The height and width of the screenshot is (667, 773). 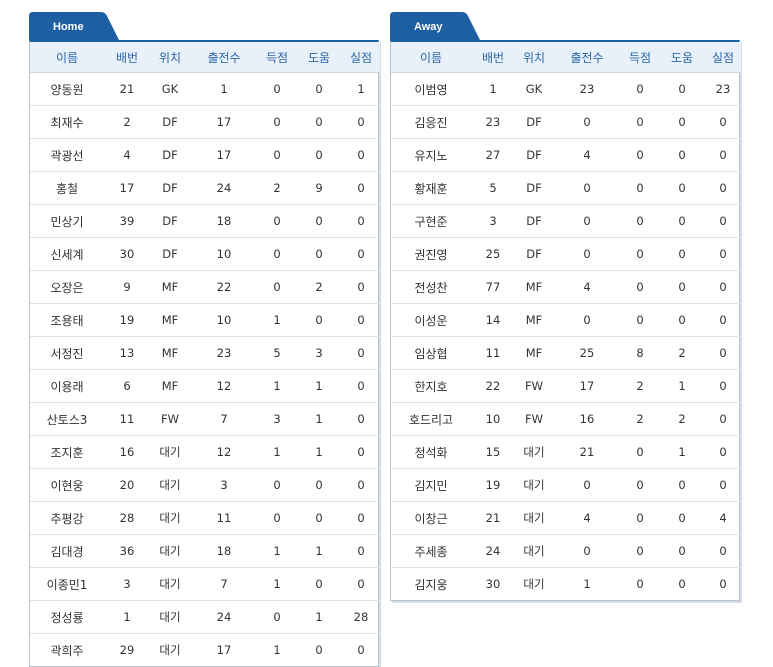 What do you see at coordinates (587, 419) in the screenshot?
I see `player-appearances-cell: 16` at bounding box center [587, 419].